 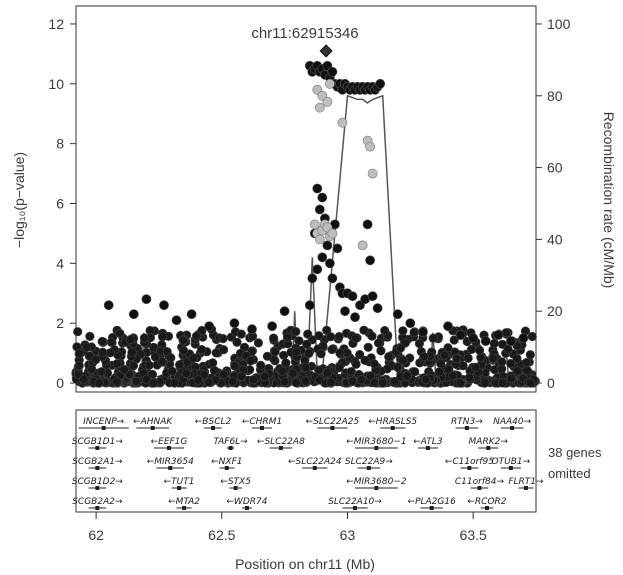 What do you see at coordinates (97, 443) in the screenshot?
I see `gene: SCGB1D1→` at bounding box center [97, 443].